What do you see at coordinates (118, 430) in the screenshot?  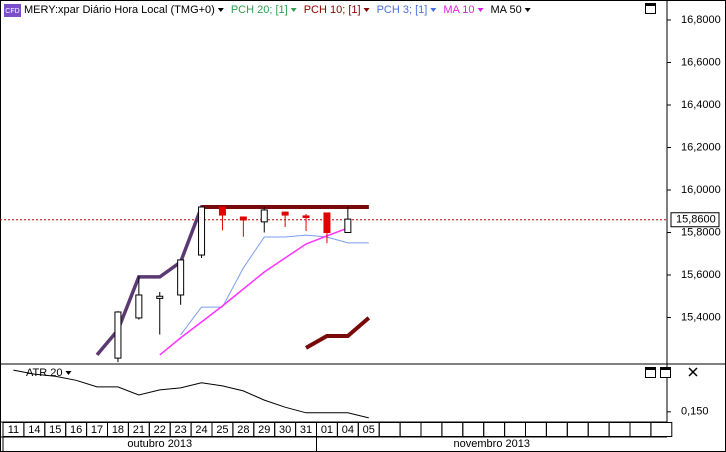 I see `x-tick-label: 18` at bounding box center [118, 430].